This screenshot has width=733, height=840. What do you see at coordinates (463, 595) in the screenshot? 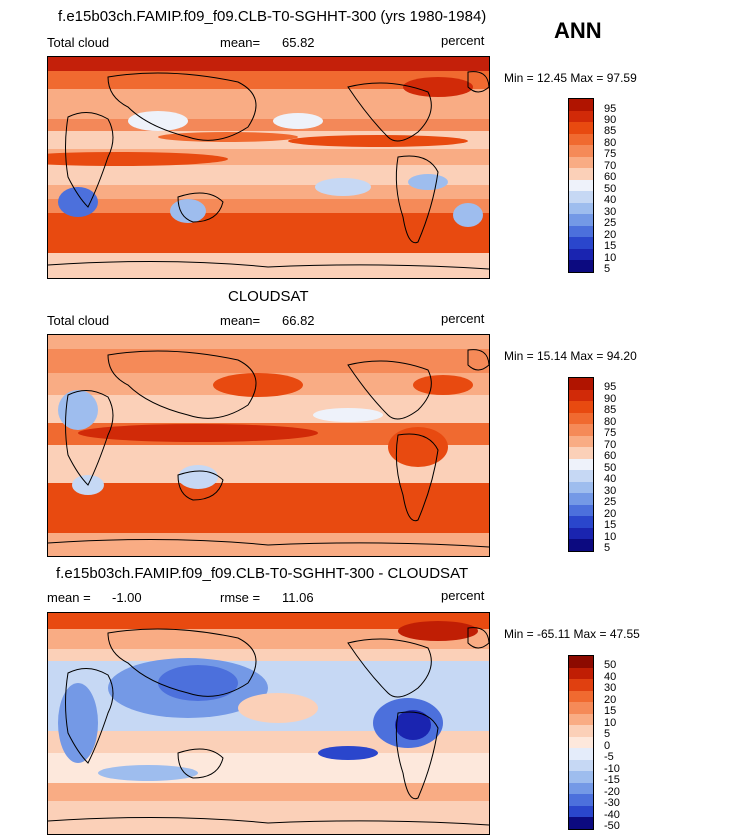
I see `panel3-units: percent` at bounding box center [463, 595].